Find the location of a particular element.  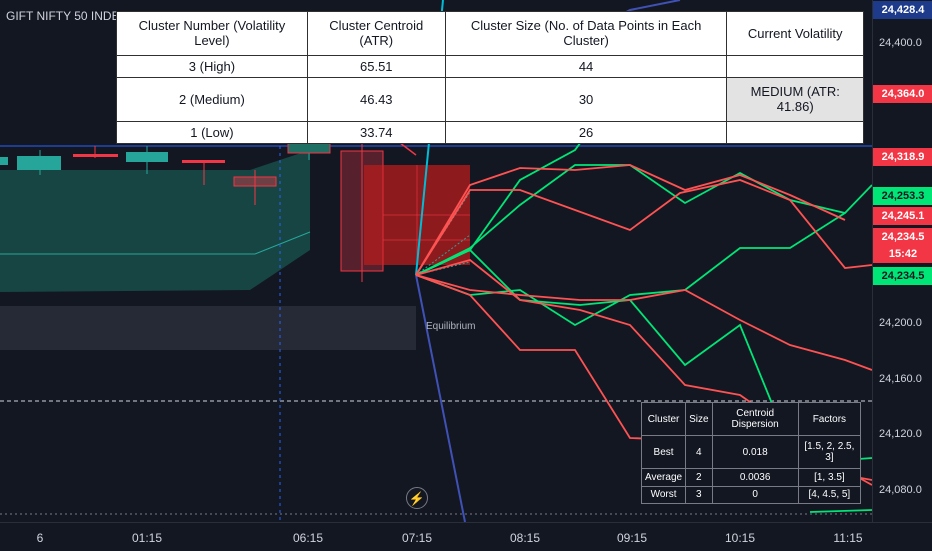

table-row: 2 (Medium) 46.43 30 MEDIUM (ATR: 41.86) is located at coordinates (490, 99).